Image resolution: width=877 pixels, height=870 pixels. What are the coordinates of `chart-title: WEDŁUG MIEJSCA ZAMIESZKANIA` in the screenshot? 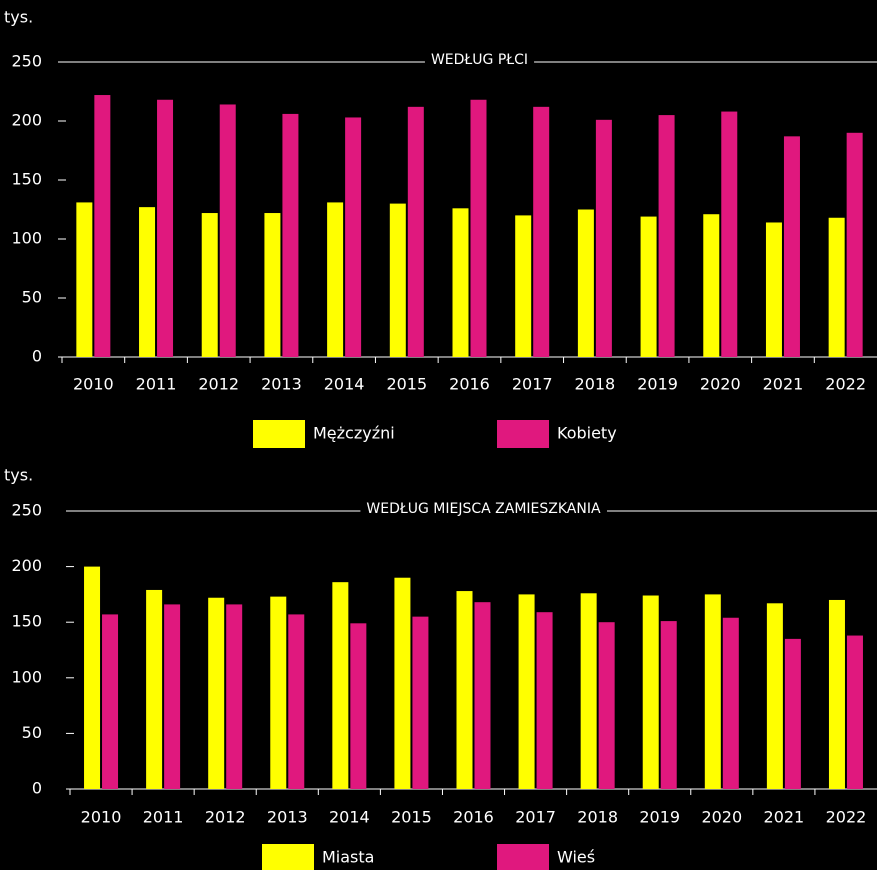 It's located at (483, 509).